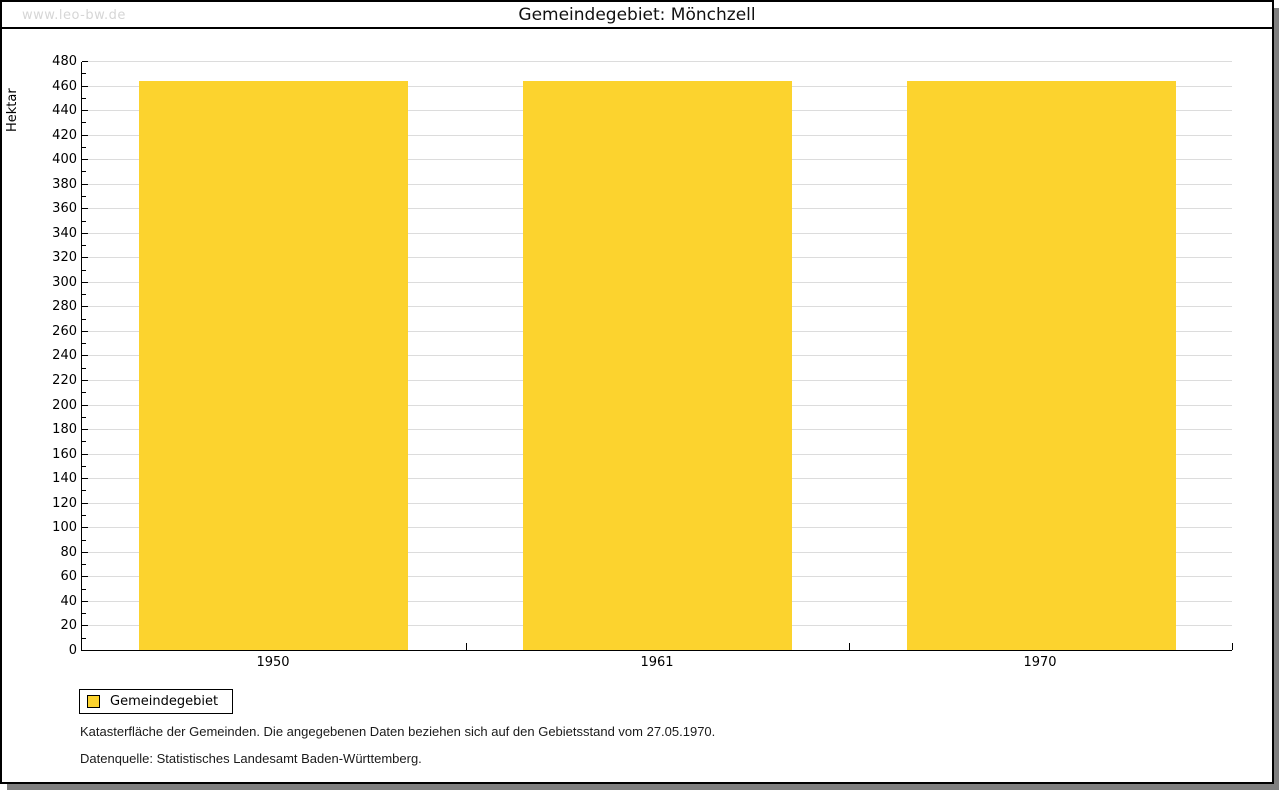 The height and width of the screenshot is (791, 1280). What do you see at coordinates (1232, 646) in the screenshot?
I see `x-axis-end-tick` at bounding box center [1232, 646].